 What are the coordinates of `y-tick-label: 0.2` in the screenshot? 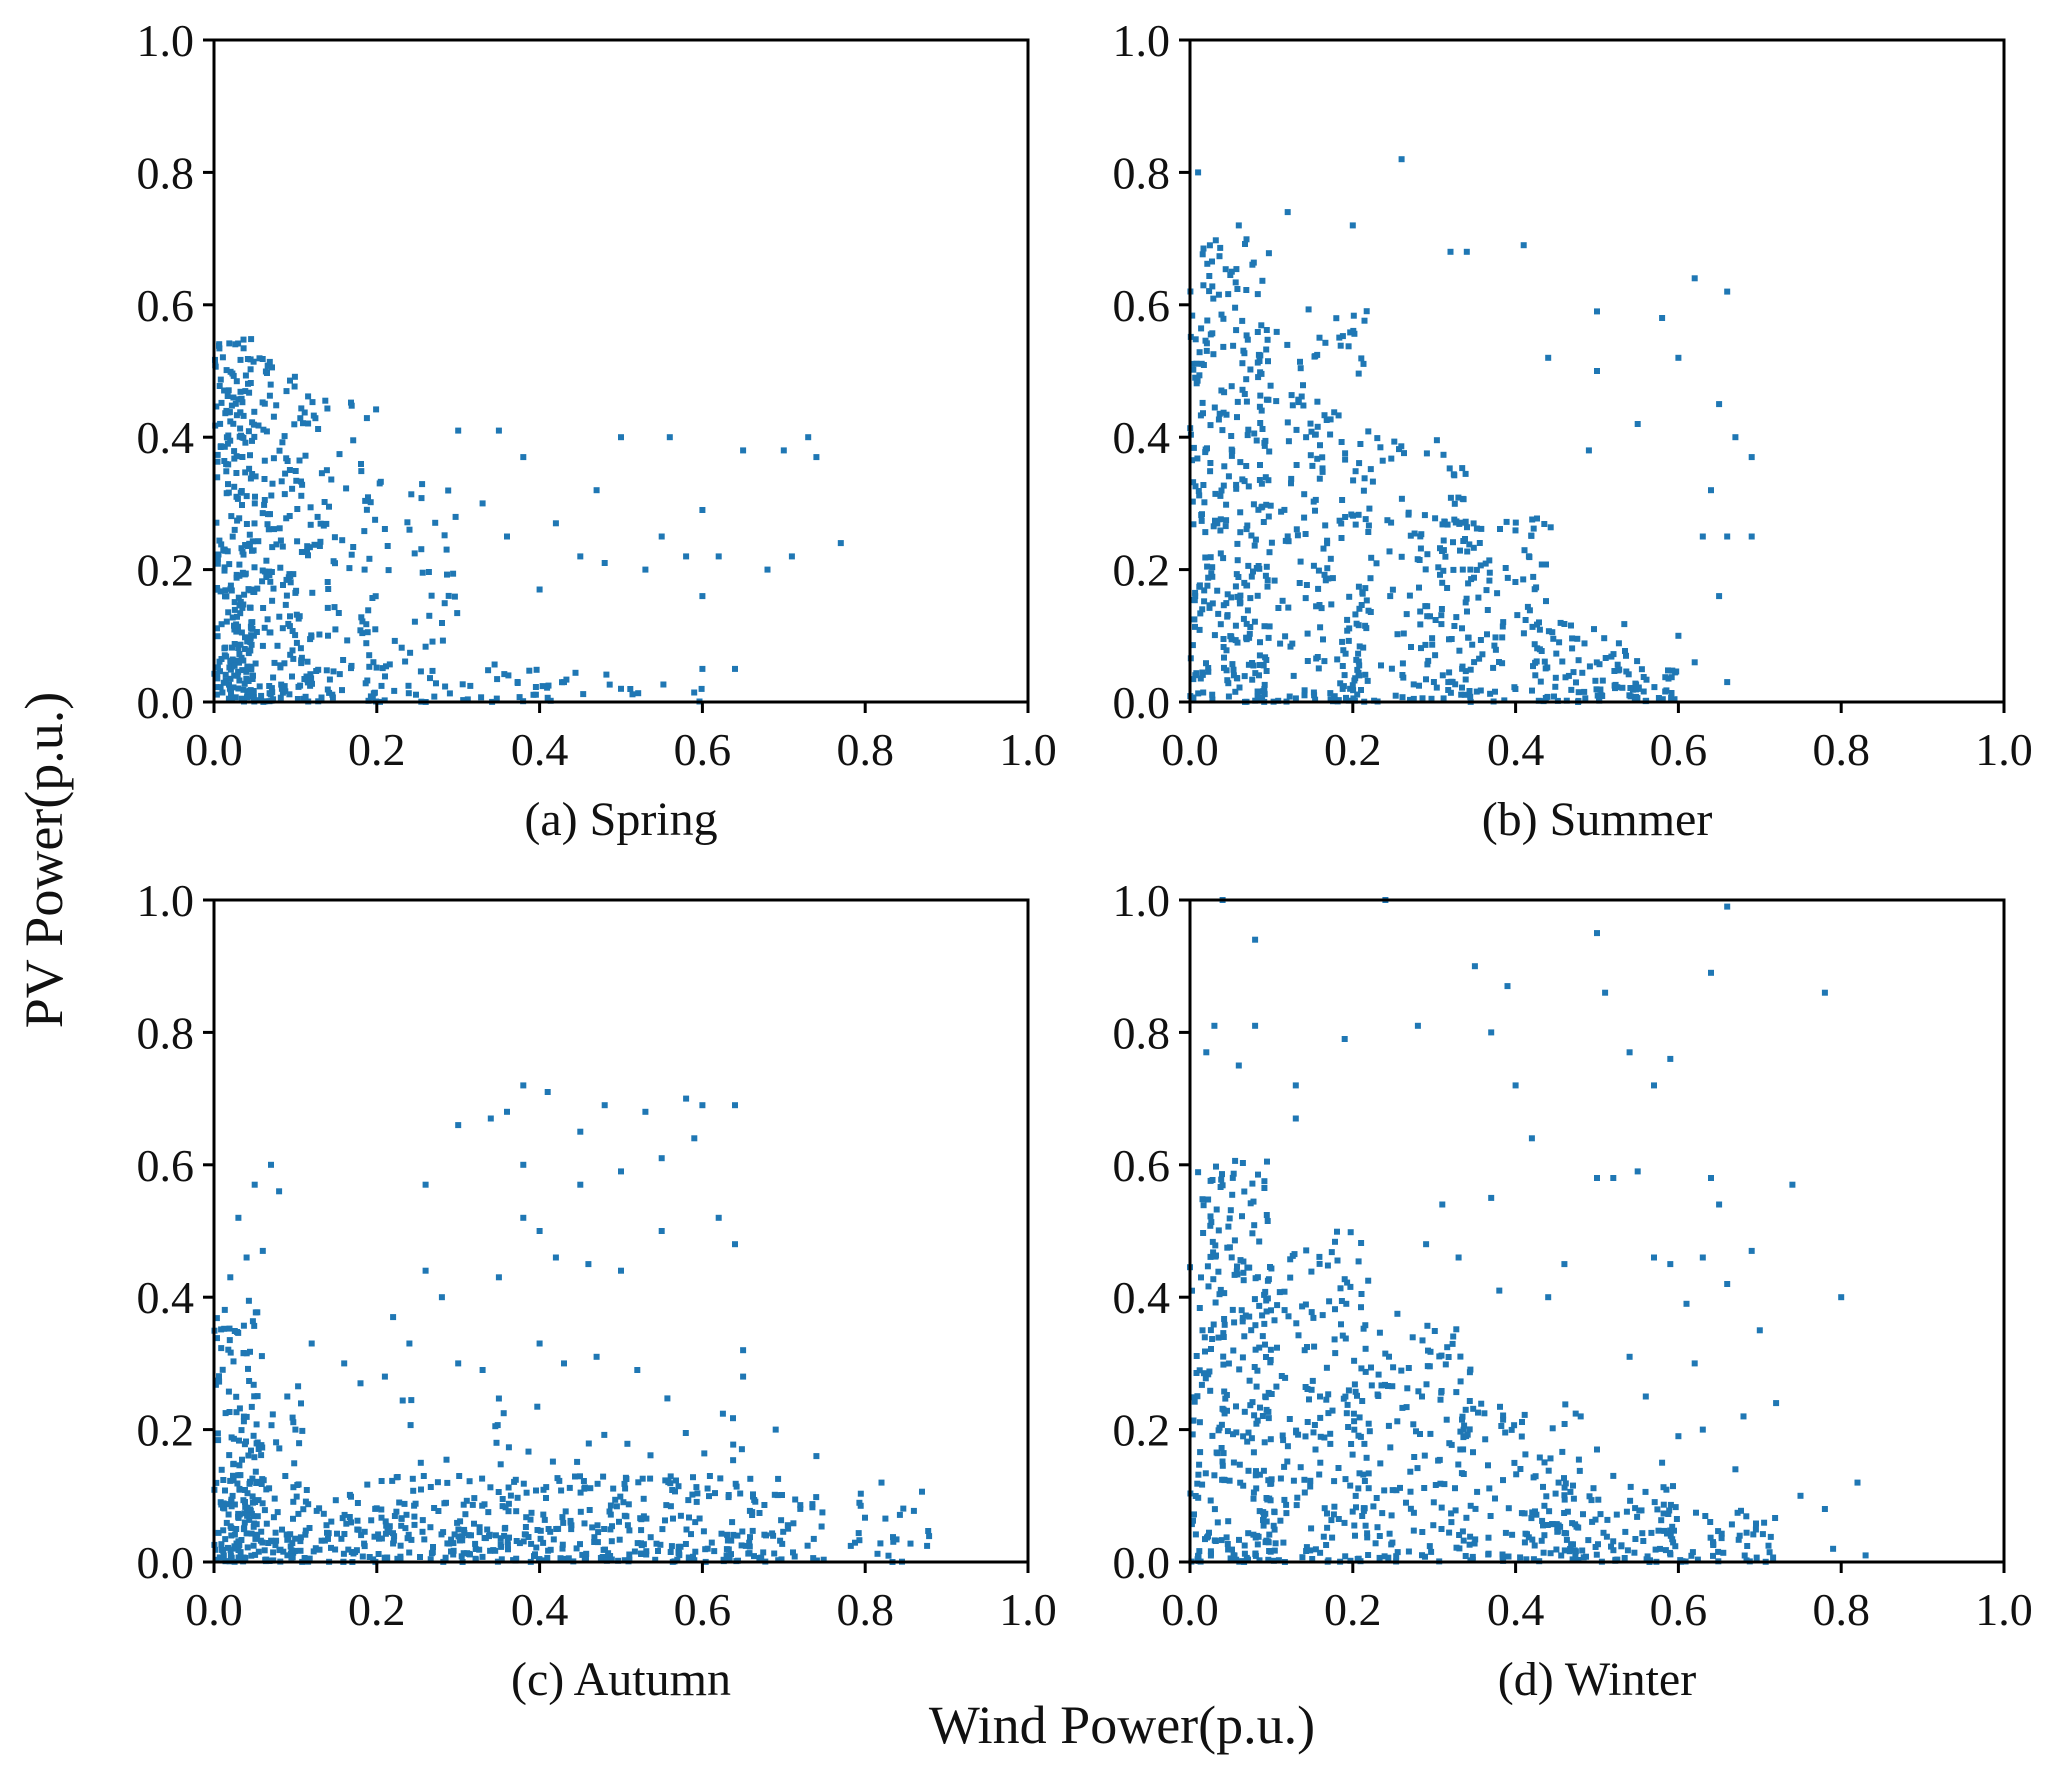 It's located at (1142, 1430).